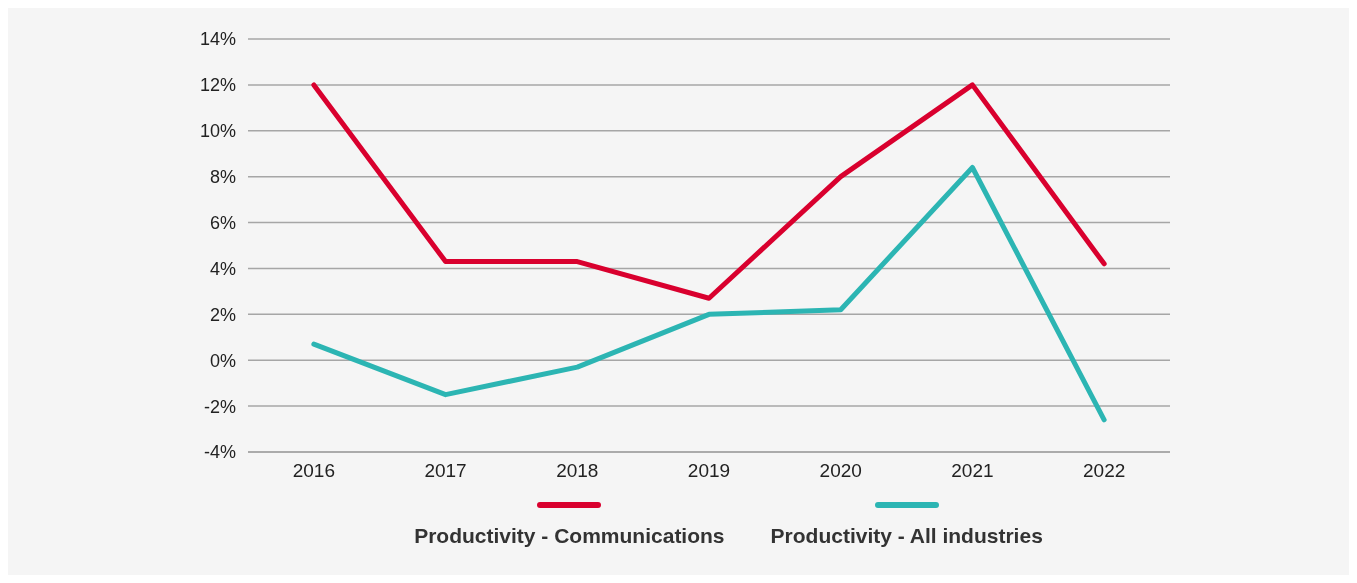 The image size is (1357, 583). Describe the element at coordinates (217, 131) in the screenshot. I see `y-tick-label: 10%` at that location.